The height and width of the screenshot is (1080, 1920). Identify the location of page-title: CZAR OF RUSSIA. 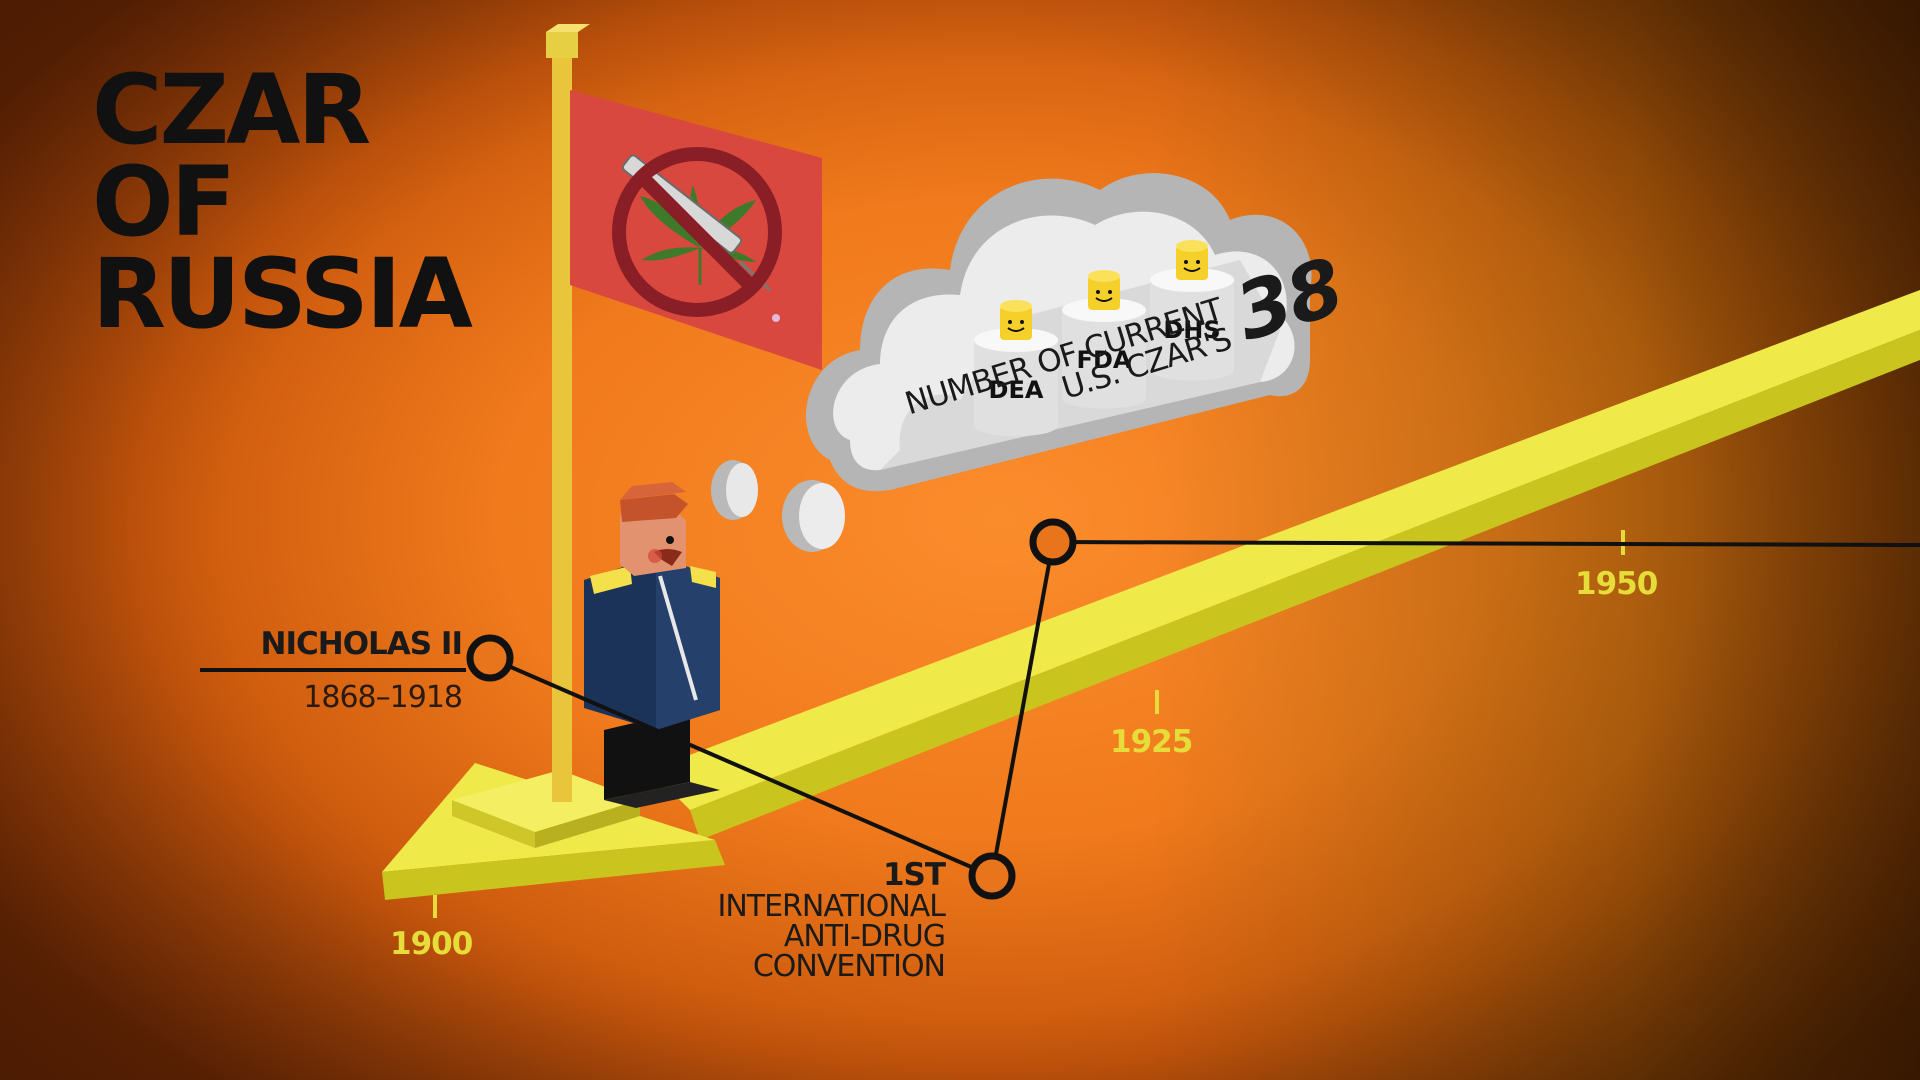
(282, 202).